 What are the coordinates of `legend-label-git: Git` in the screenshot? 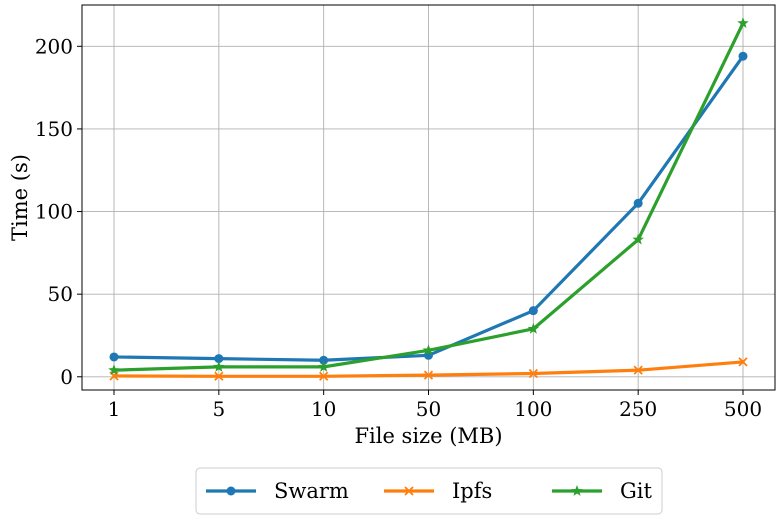 It's located at (636, 491).